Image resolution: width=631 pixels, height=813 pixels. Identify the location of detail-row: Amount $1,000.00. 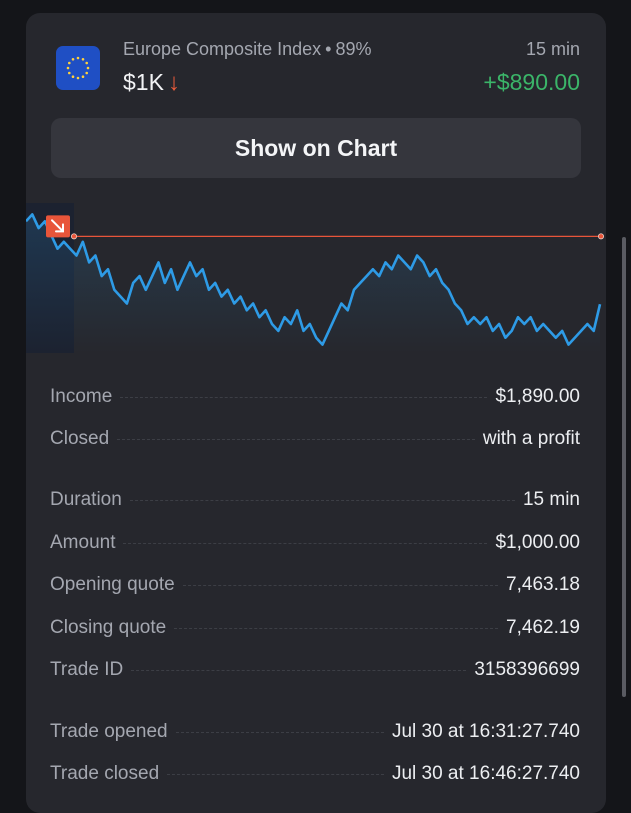
(315, 547).